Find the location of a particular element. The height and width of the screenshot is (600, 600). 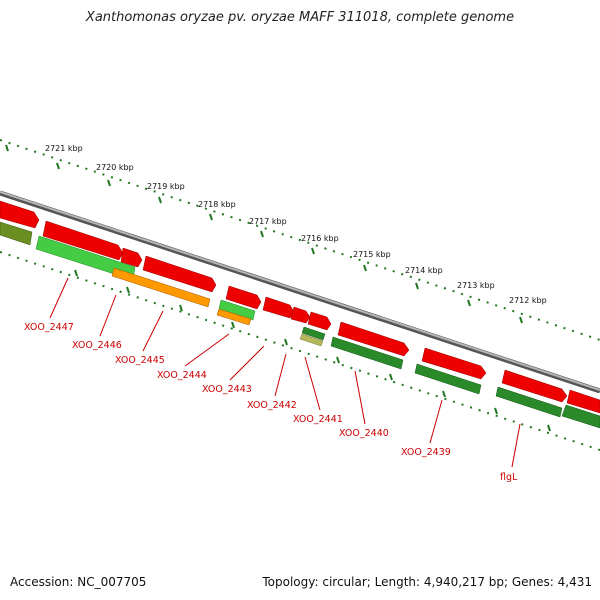

gene-label-xoo-2439: XOO_2439 is located at coordinates (426, 452).